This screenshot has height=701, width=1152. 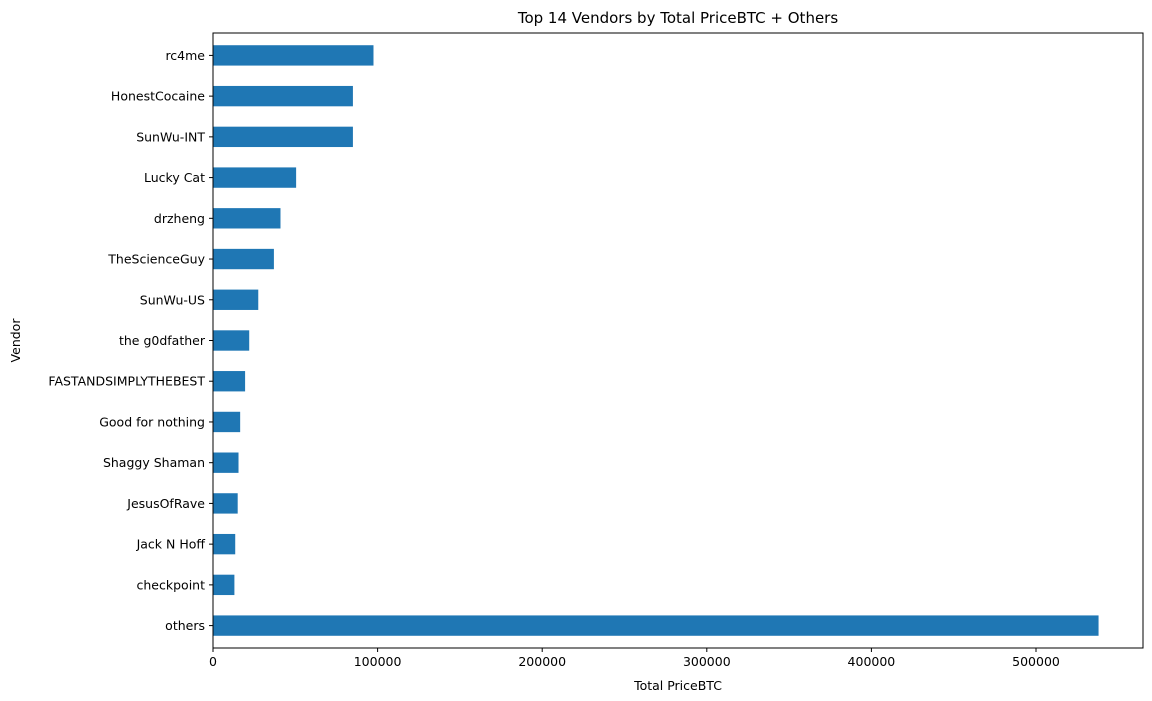 I want to click on x-tick-label: 100000, so click(x=378, y=661).